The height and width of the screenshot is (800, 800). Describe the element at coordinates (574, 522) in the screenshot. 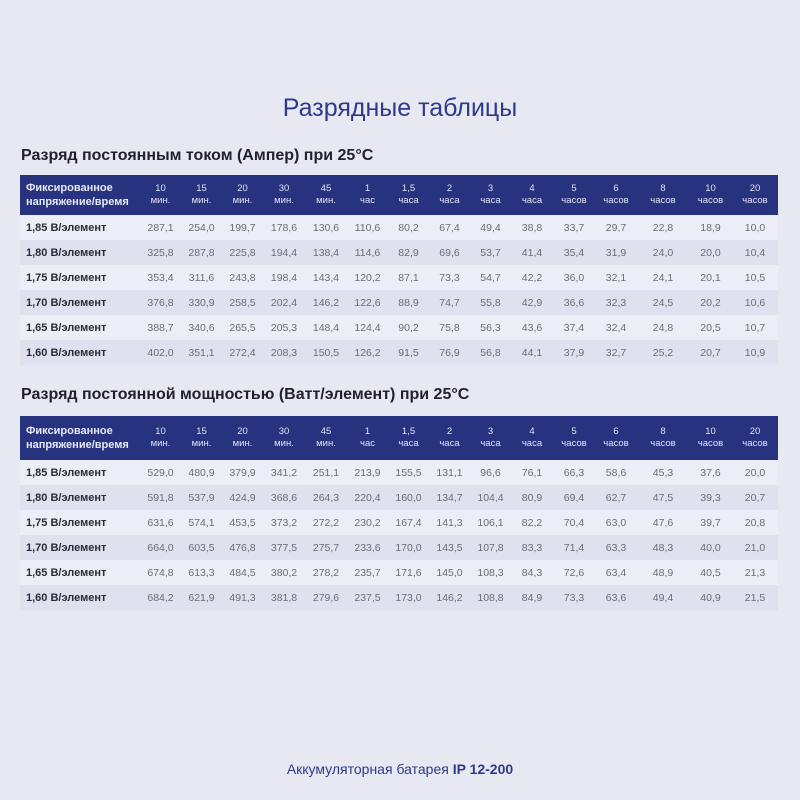

I see `table-cell: 70,4` at that location.